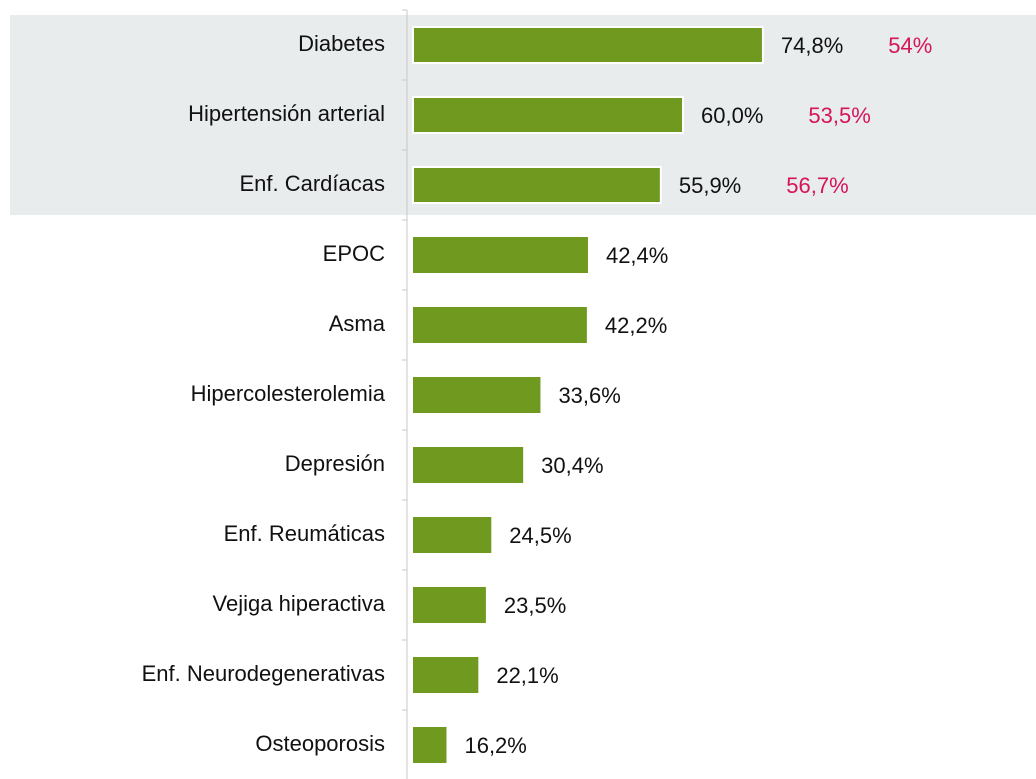 The height and width of the screenshot is (779, 1036). What do you see at coordinates (637, 255) in the screenshot?
I see `value-label: 42,4%` at bounding box center [637, 255].